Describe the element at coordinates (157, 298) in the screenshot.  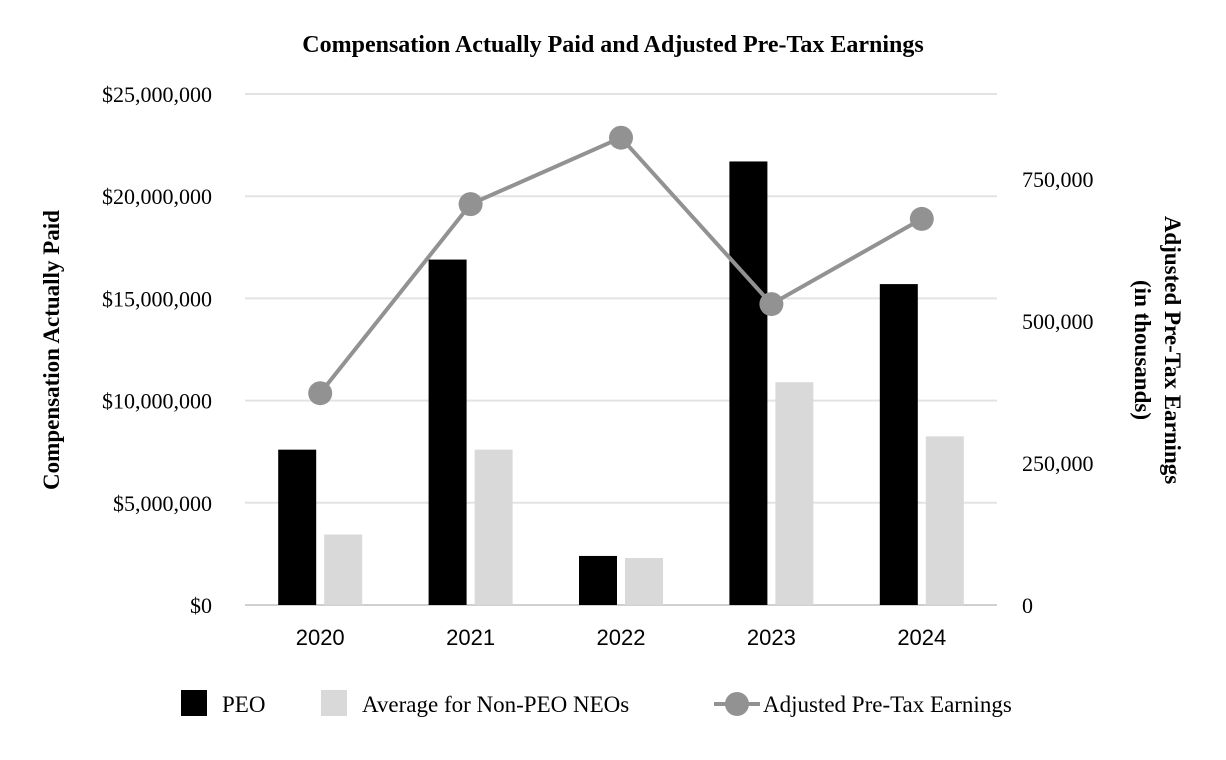
I see `left-tick-label: $15,000,000` at that location.